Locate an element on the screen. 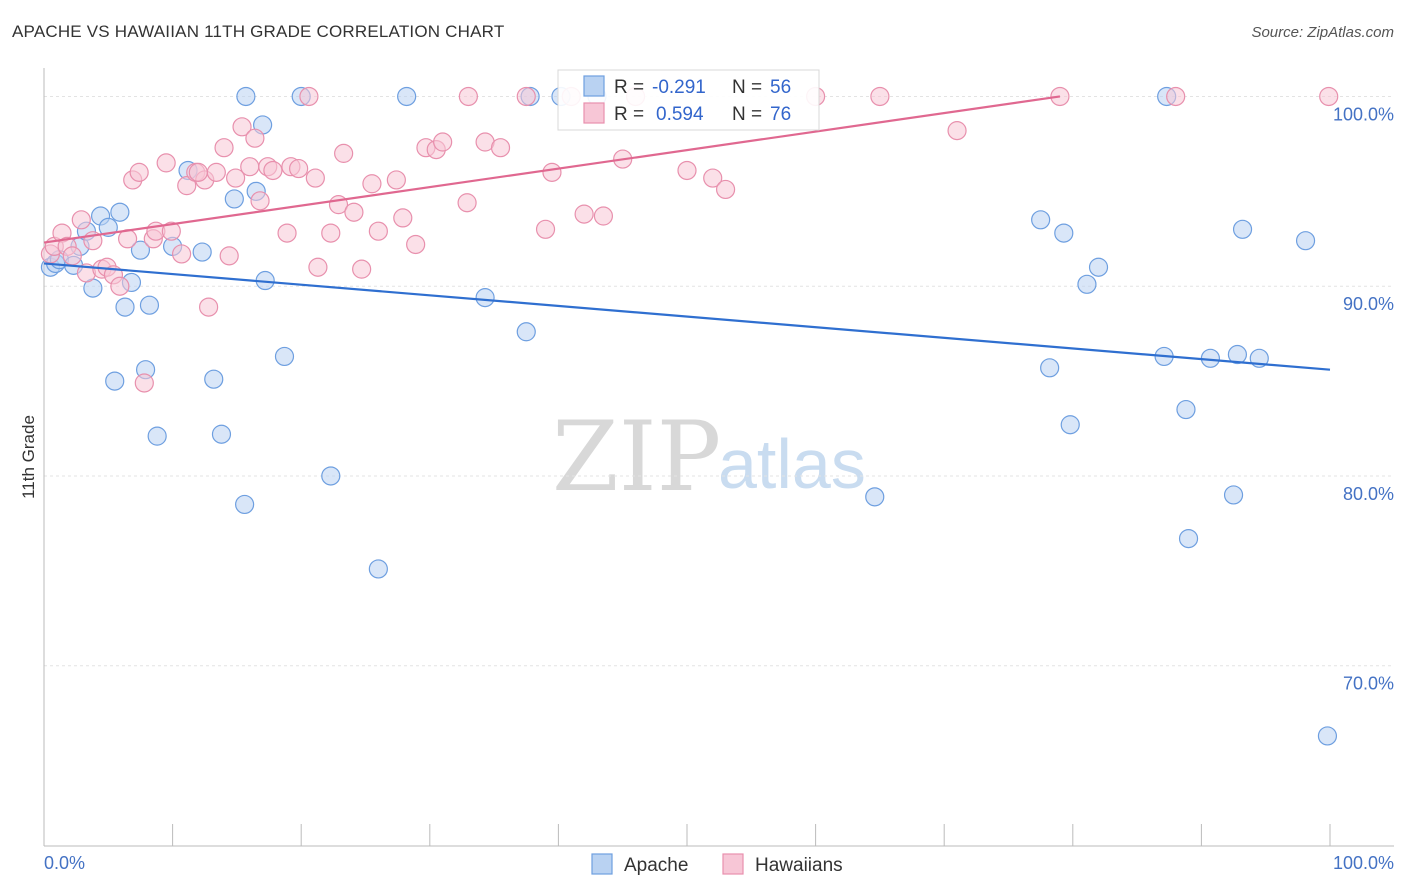 This screenshot has width=1406, height=892. chart-source: Source: ZipAtlas.com is located at coordinates (1322, 32).